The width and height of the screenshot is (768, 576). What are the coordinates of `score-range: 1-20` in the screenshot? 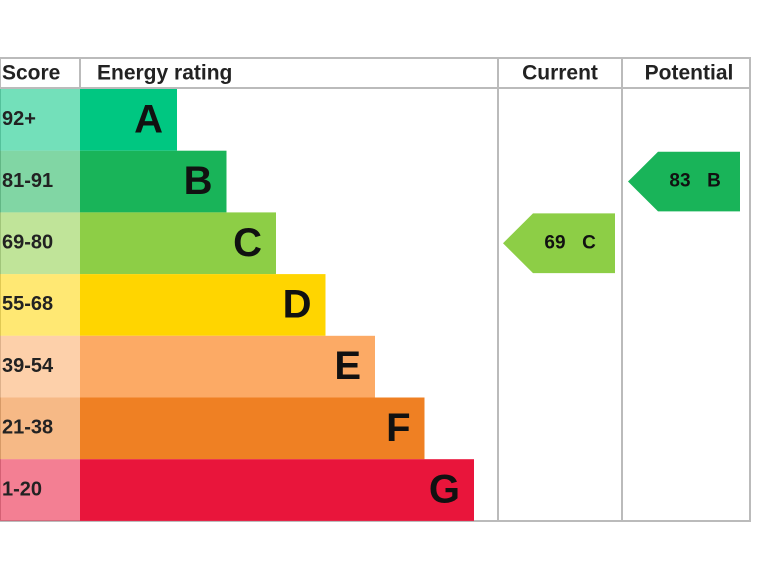 It's located at (22, 489).